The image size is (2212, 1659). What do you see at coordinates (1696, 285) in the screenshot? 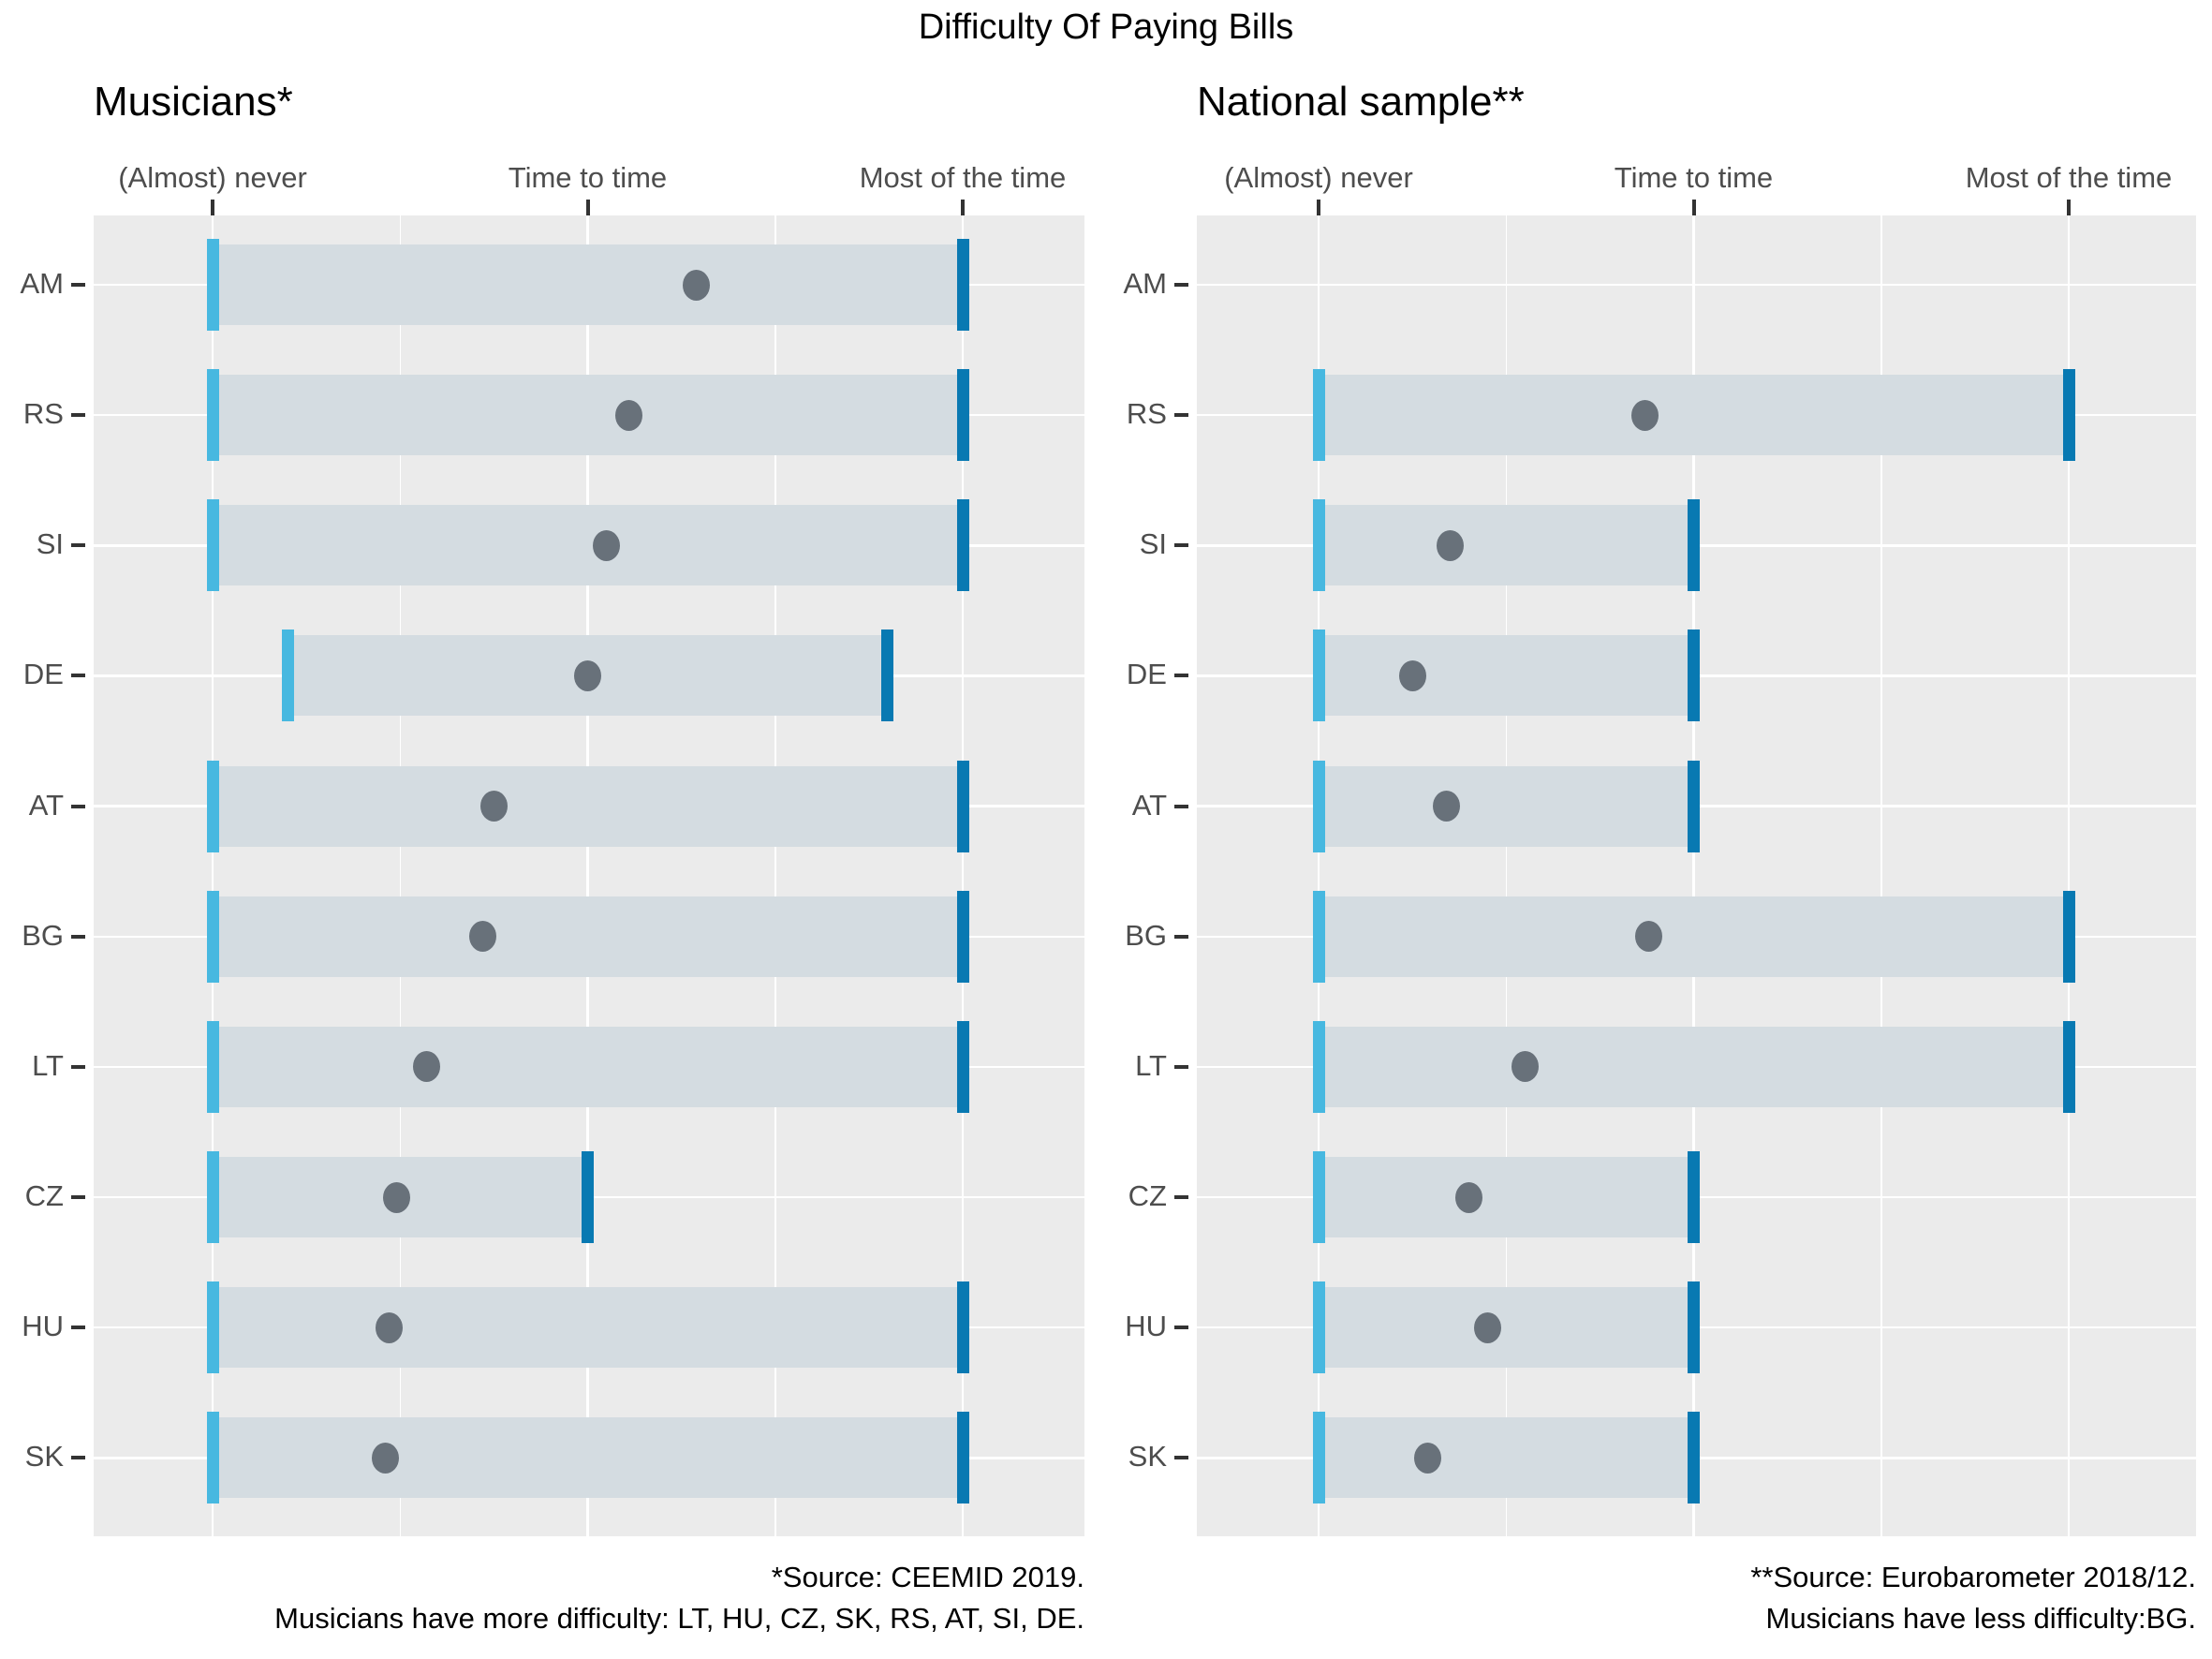
I see `gridline-major-horizontal` at bounding box center [1696, 285].